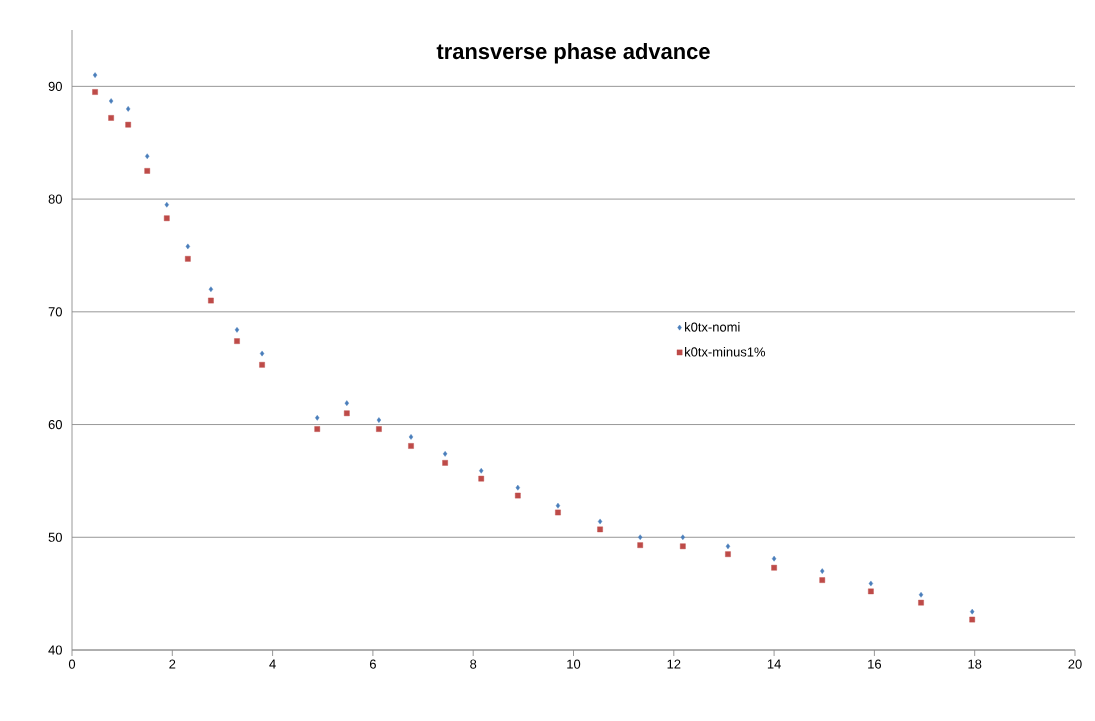  What do you see at coordinates (674, 664) in the screenshot?
I see `x-tick-label: 12` at bounding box center [674, 664].